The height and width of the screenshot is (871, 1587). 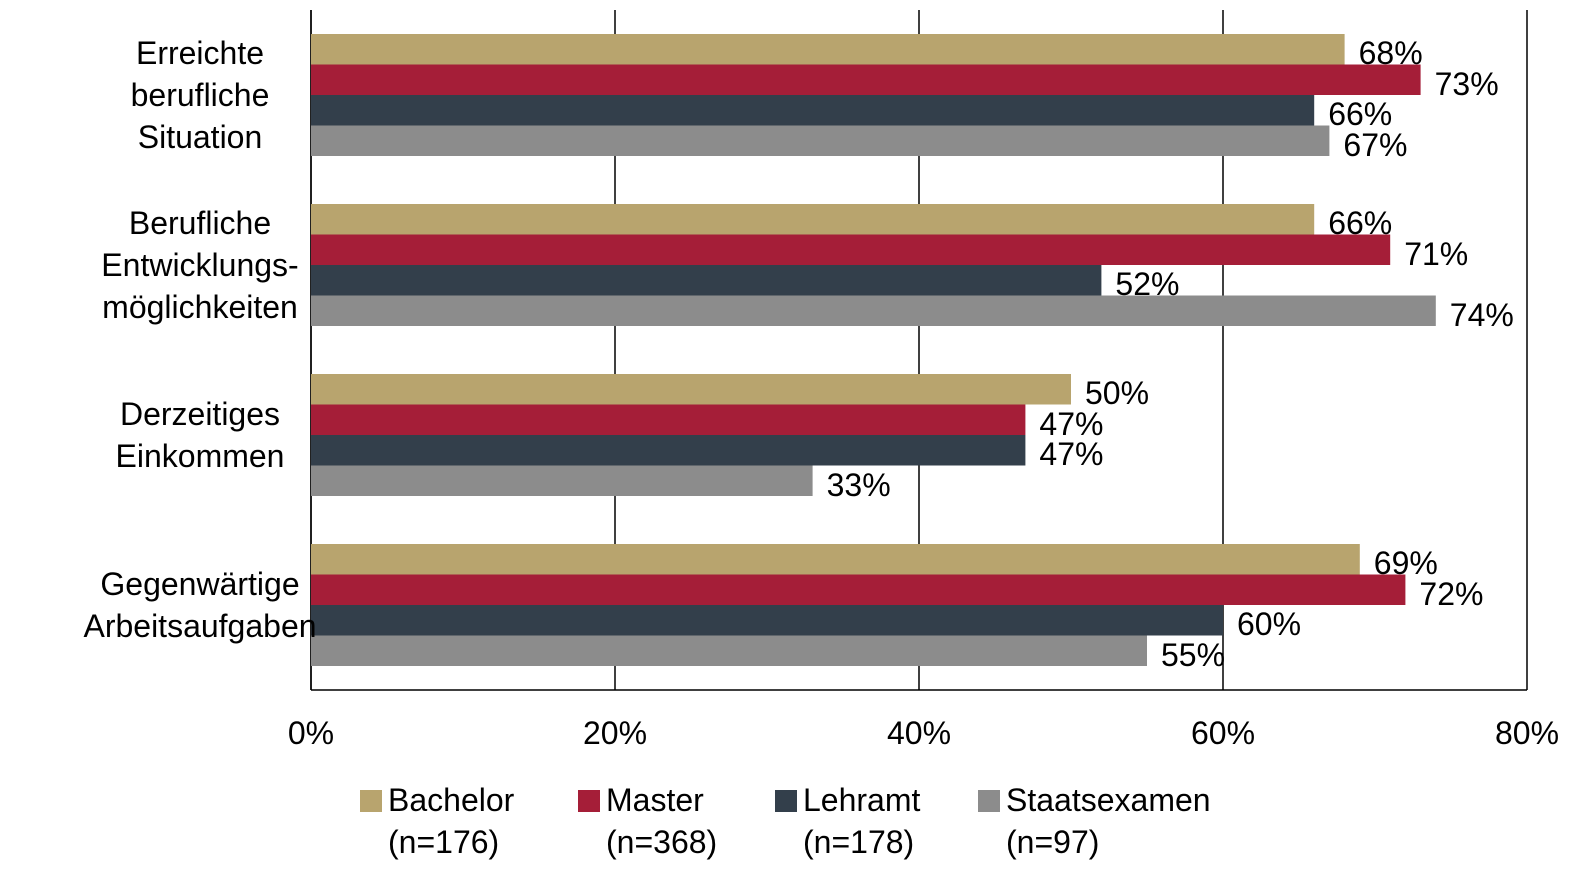 I want to click on data-label: 33%, so click(x=858, y=484).